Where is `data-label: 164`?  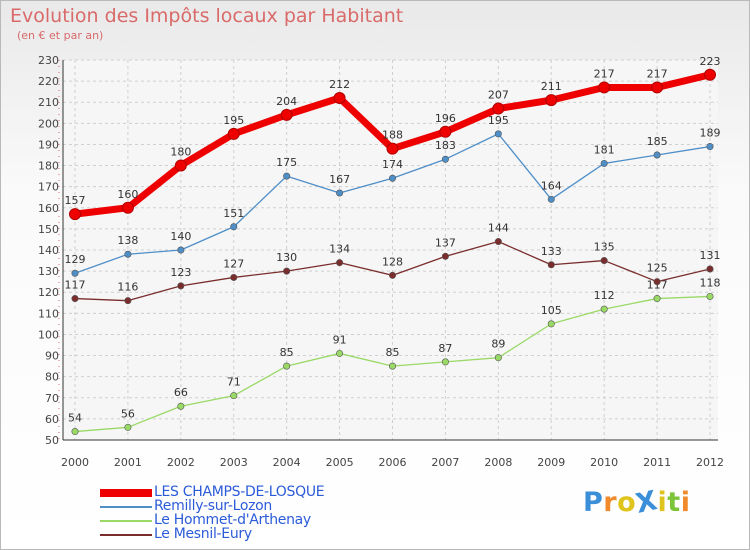 data-label: 164 is located at coordinates (551, 185).